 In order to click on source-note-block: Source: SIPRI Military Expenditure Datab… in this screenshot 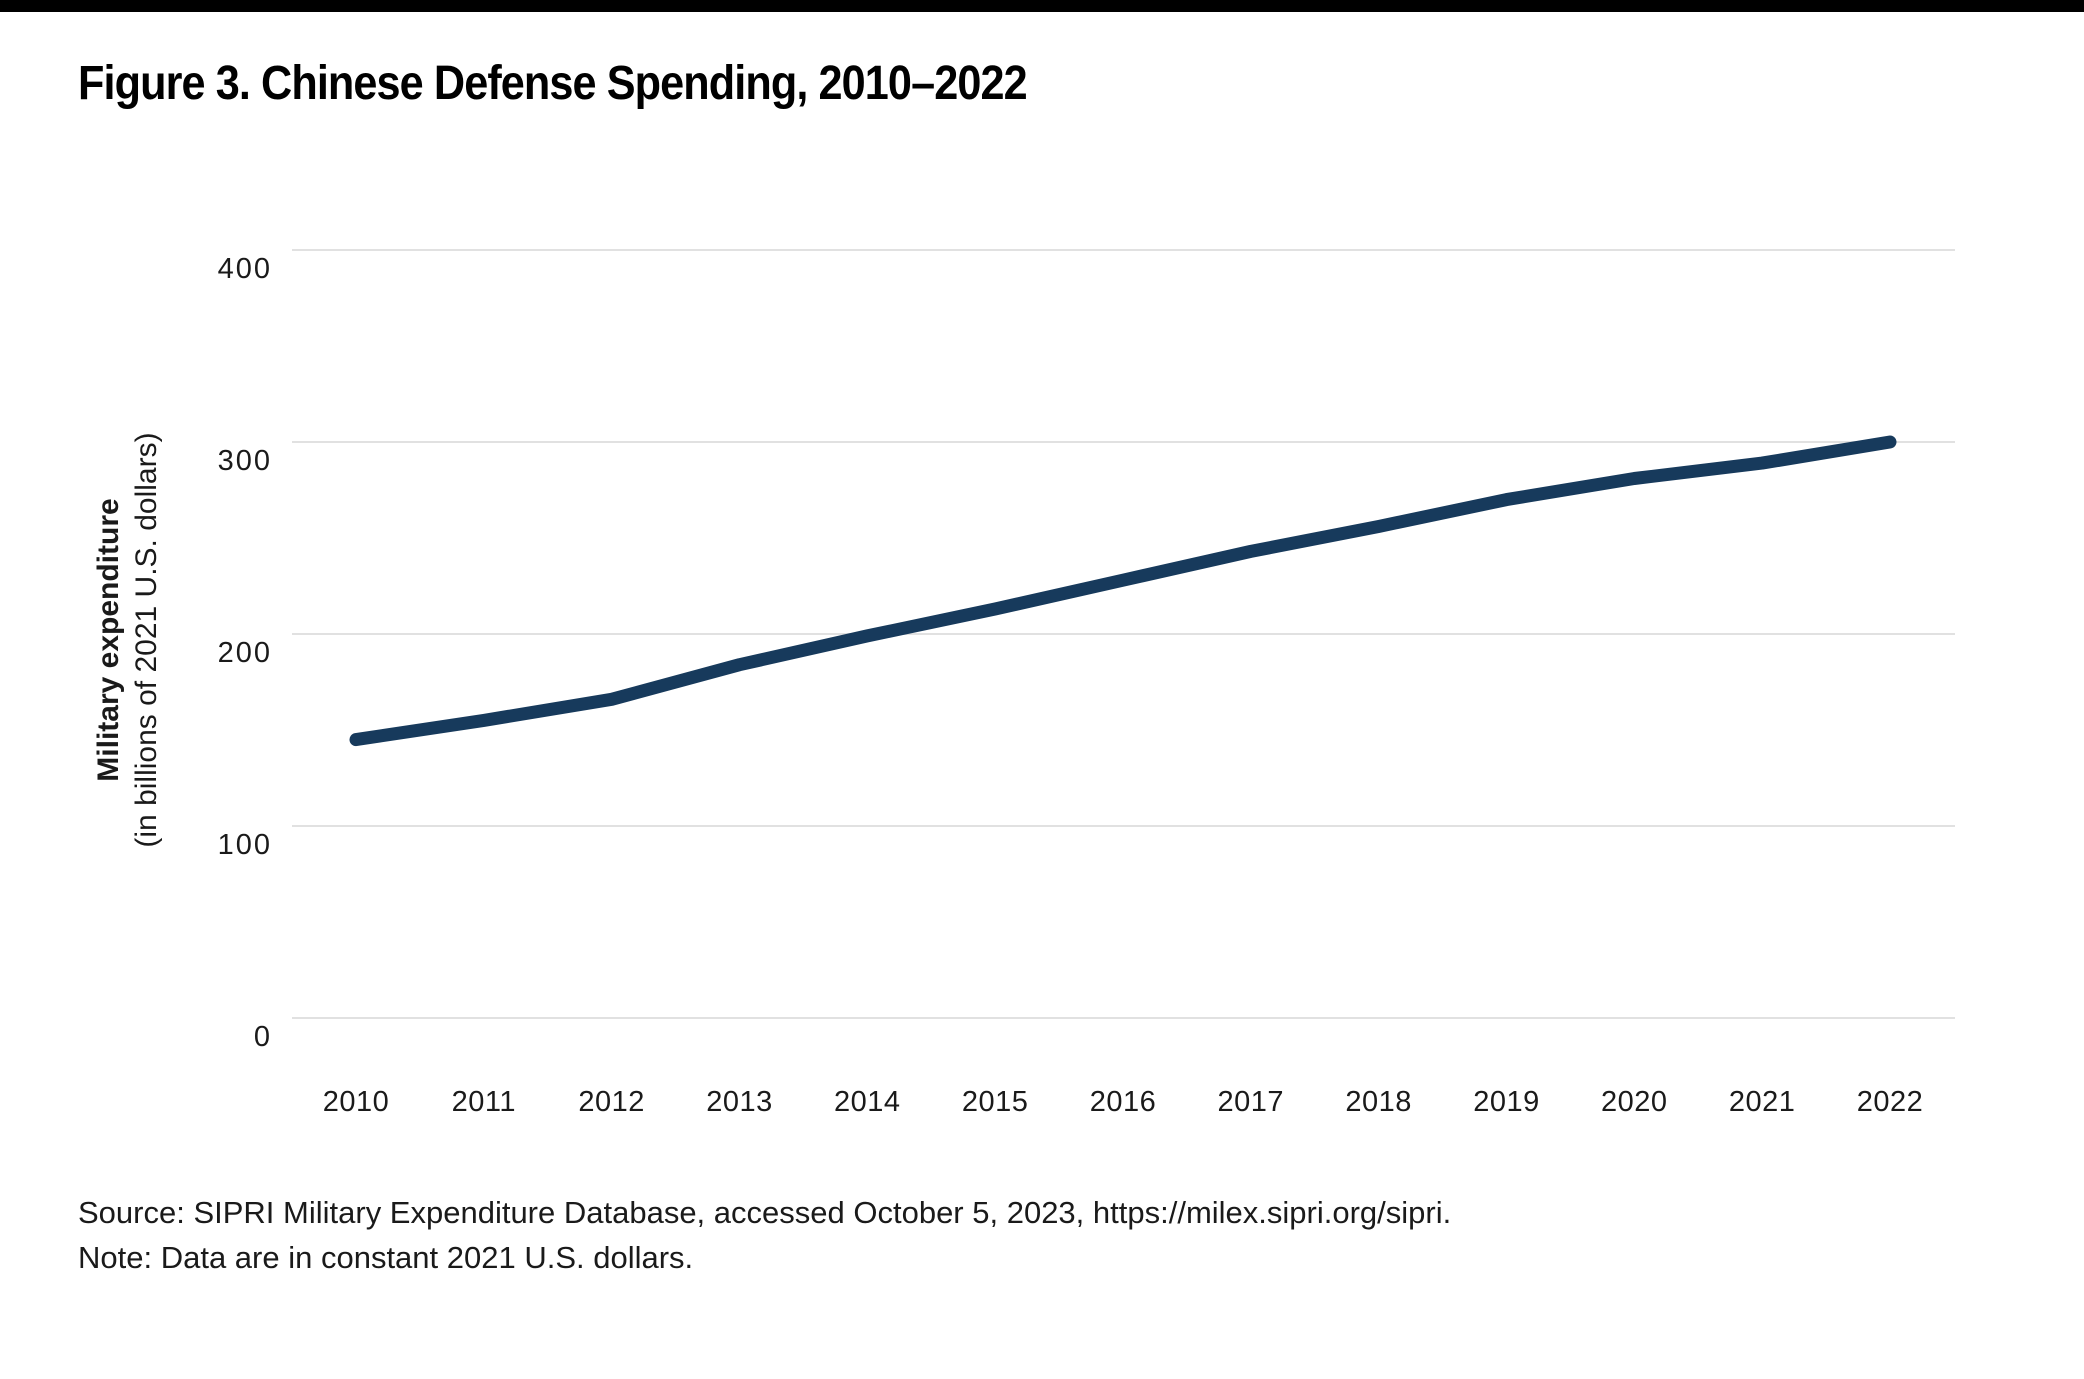, I will do `click(953, 1235)`.